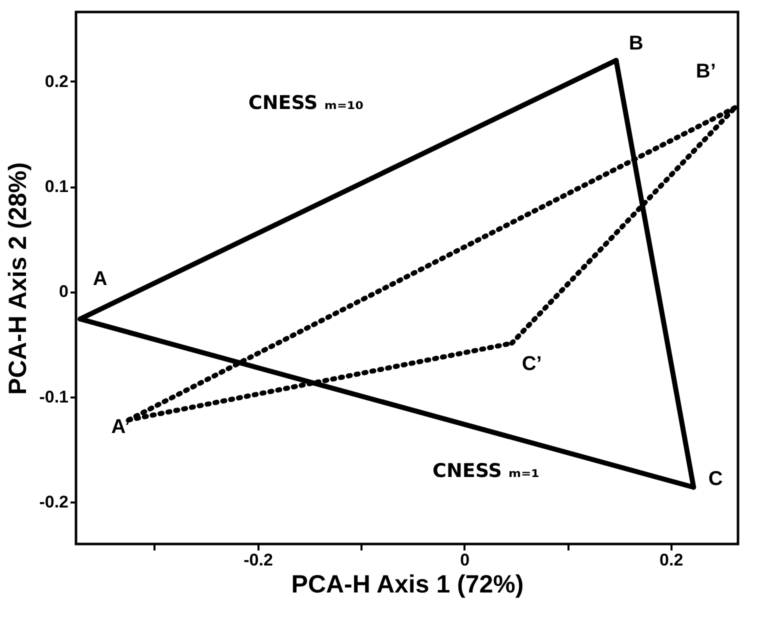 The image size is (780, 618). Describe the element at coordinates (532, 364) in the screenshot. I see `annotation: C’` at that location.